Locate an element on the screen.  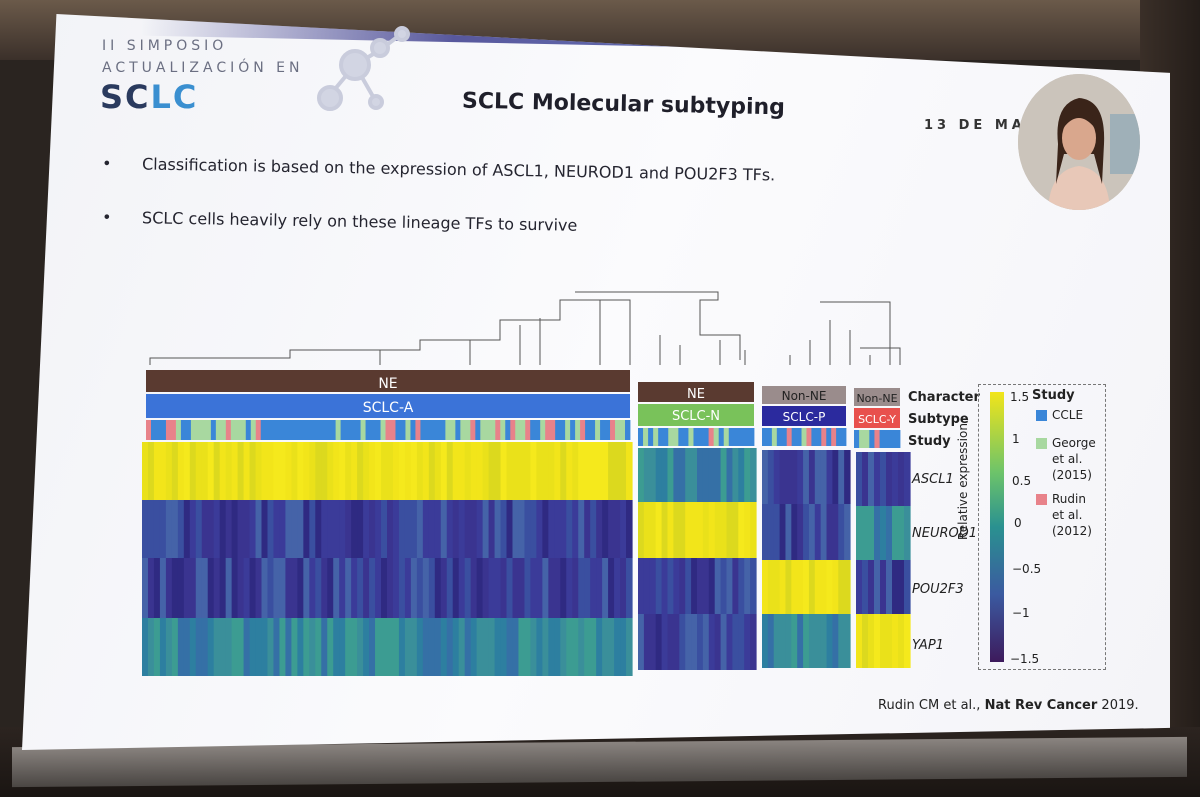
subtype-label-p: SCLC-P is located at coordinates (804, 417).